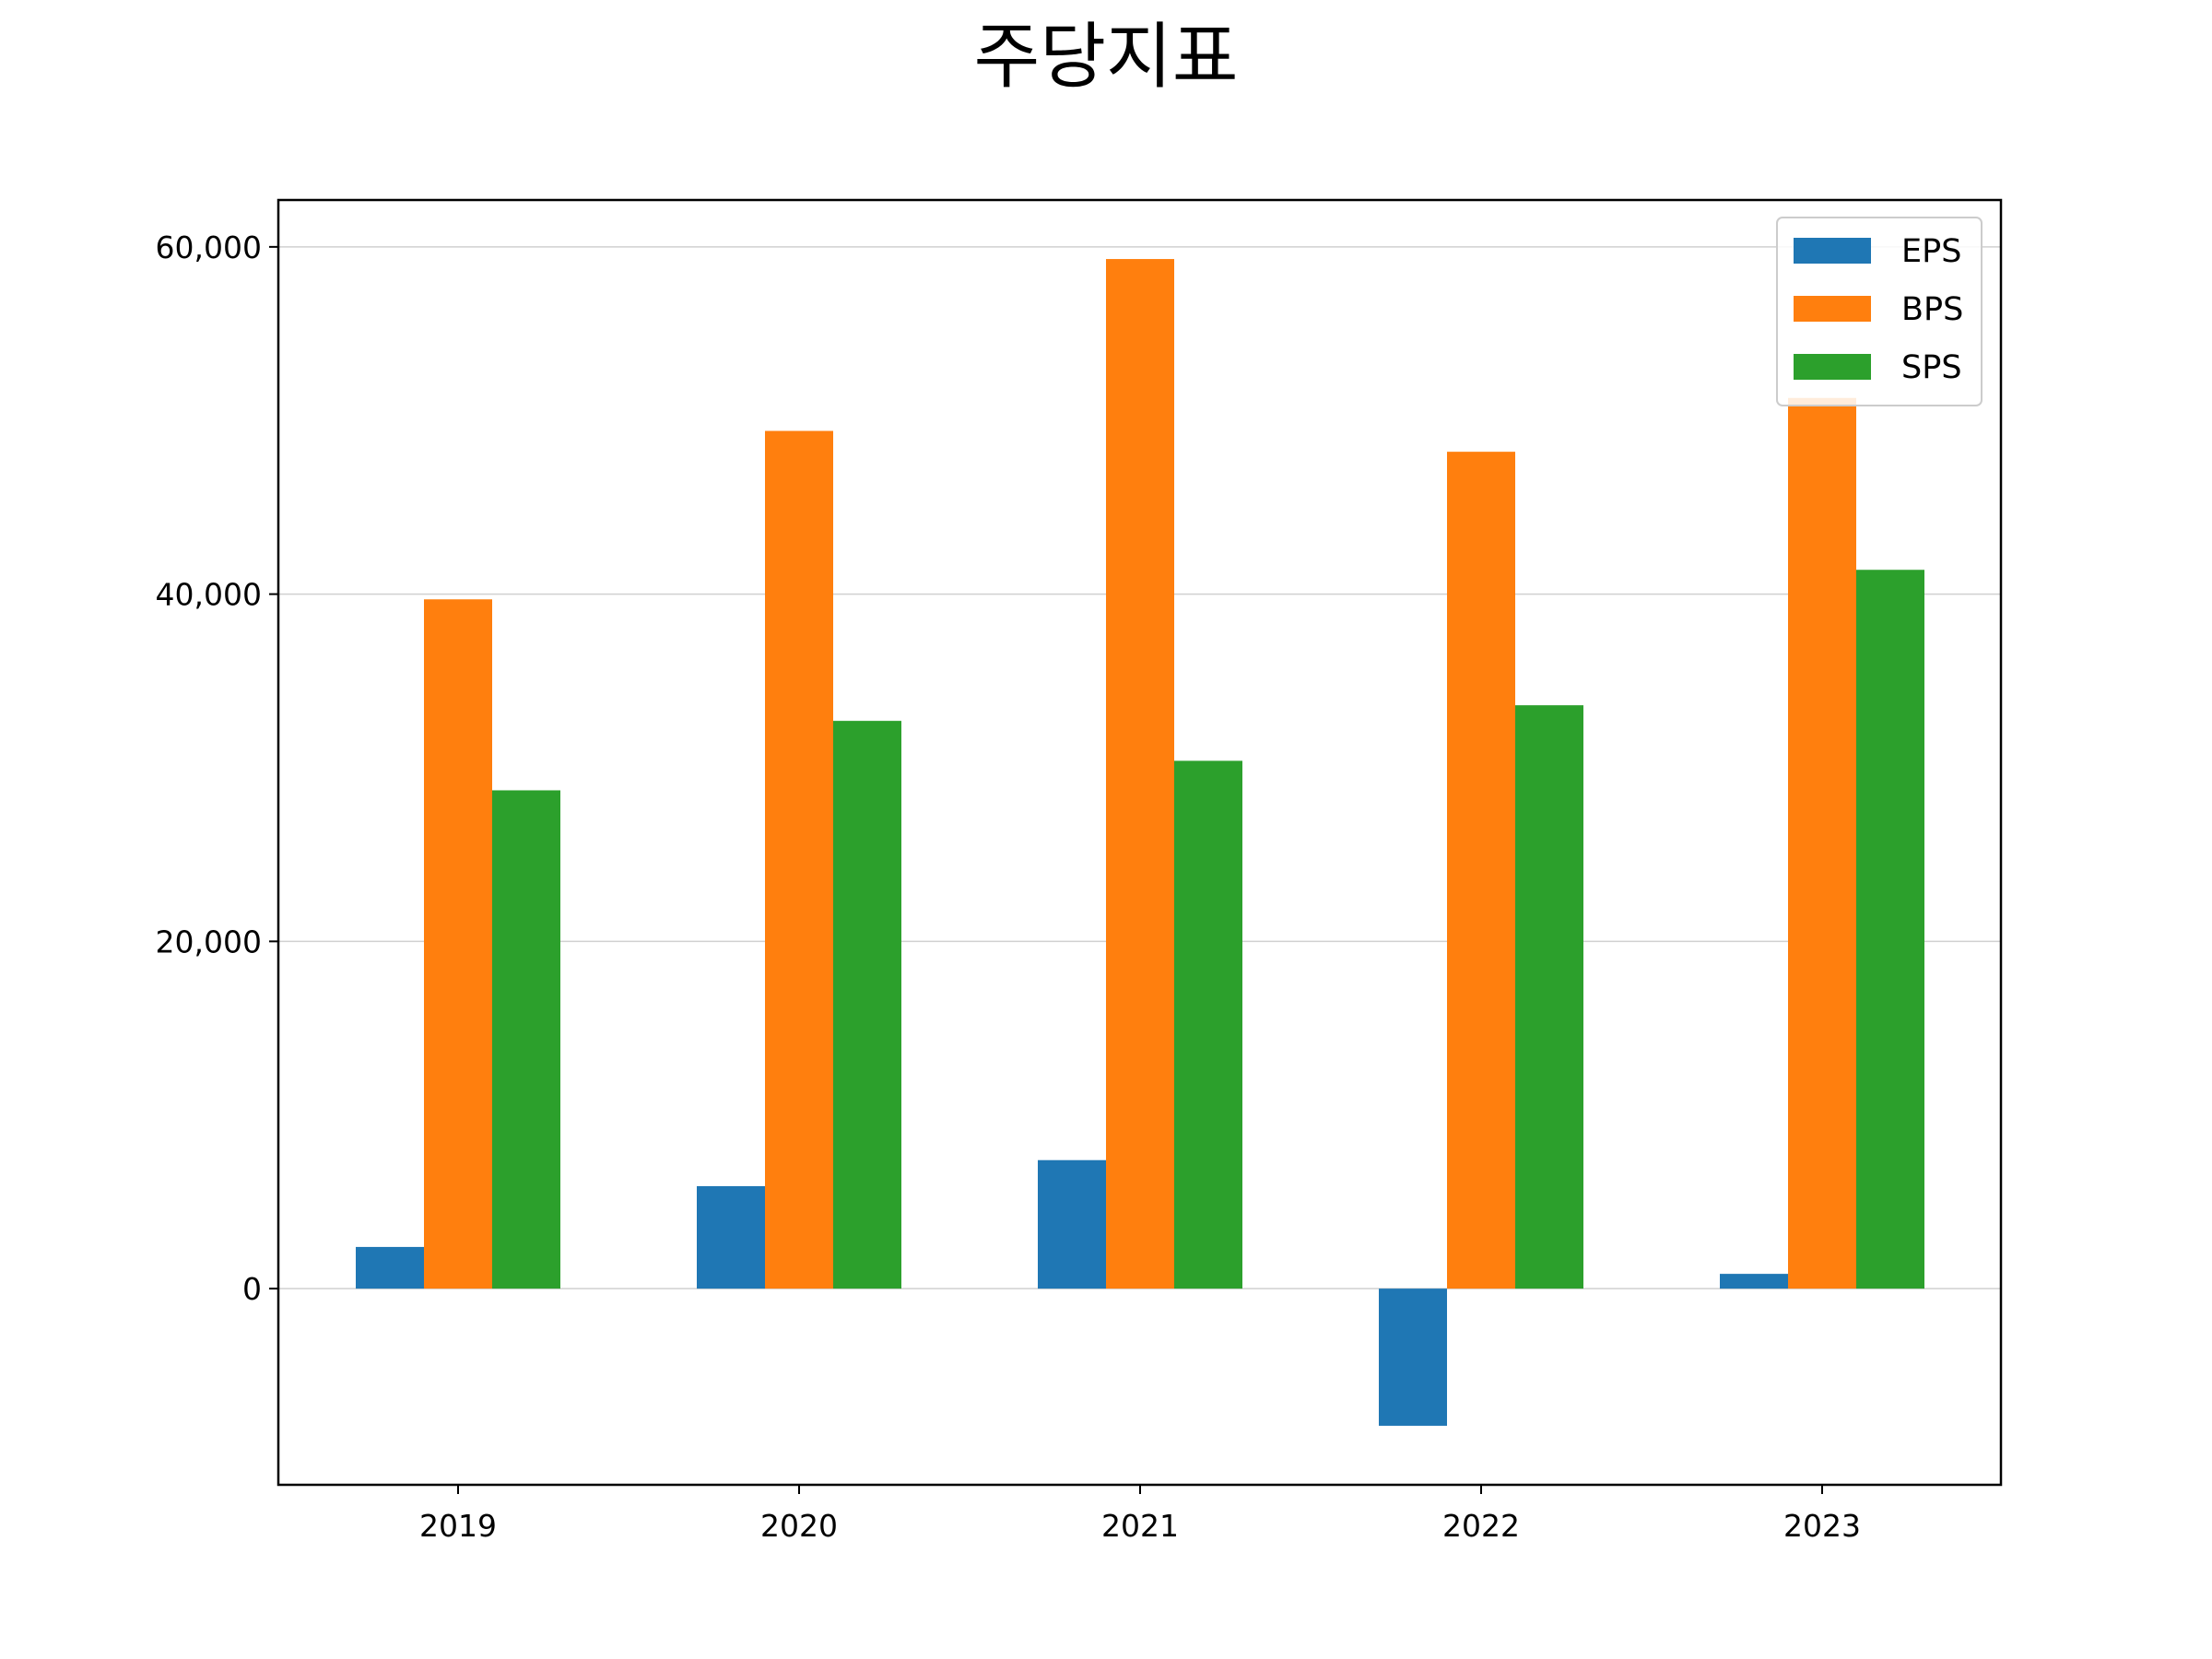 The width and height of the screenshot is (2212, 1659). I want to click on bar-bps-2022, so click(1481, 870).